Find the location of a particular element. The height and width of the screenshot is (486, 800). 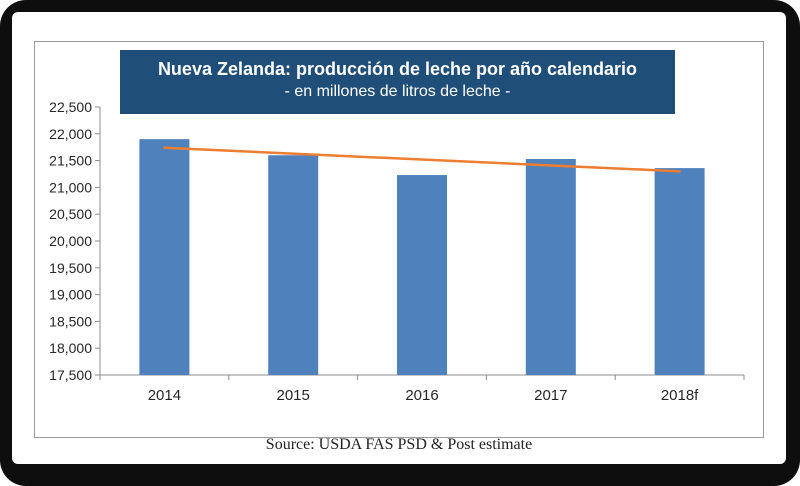

y-tick-label: 20,000 is located at coordinates (70, 241).